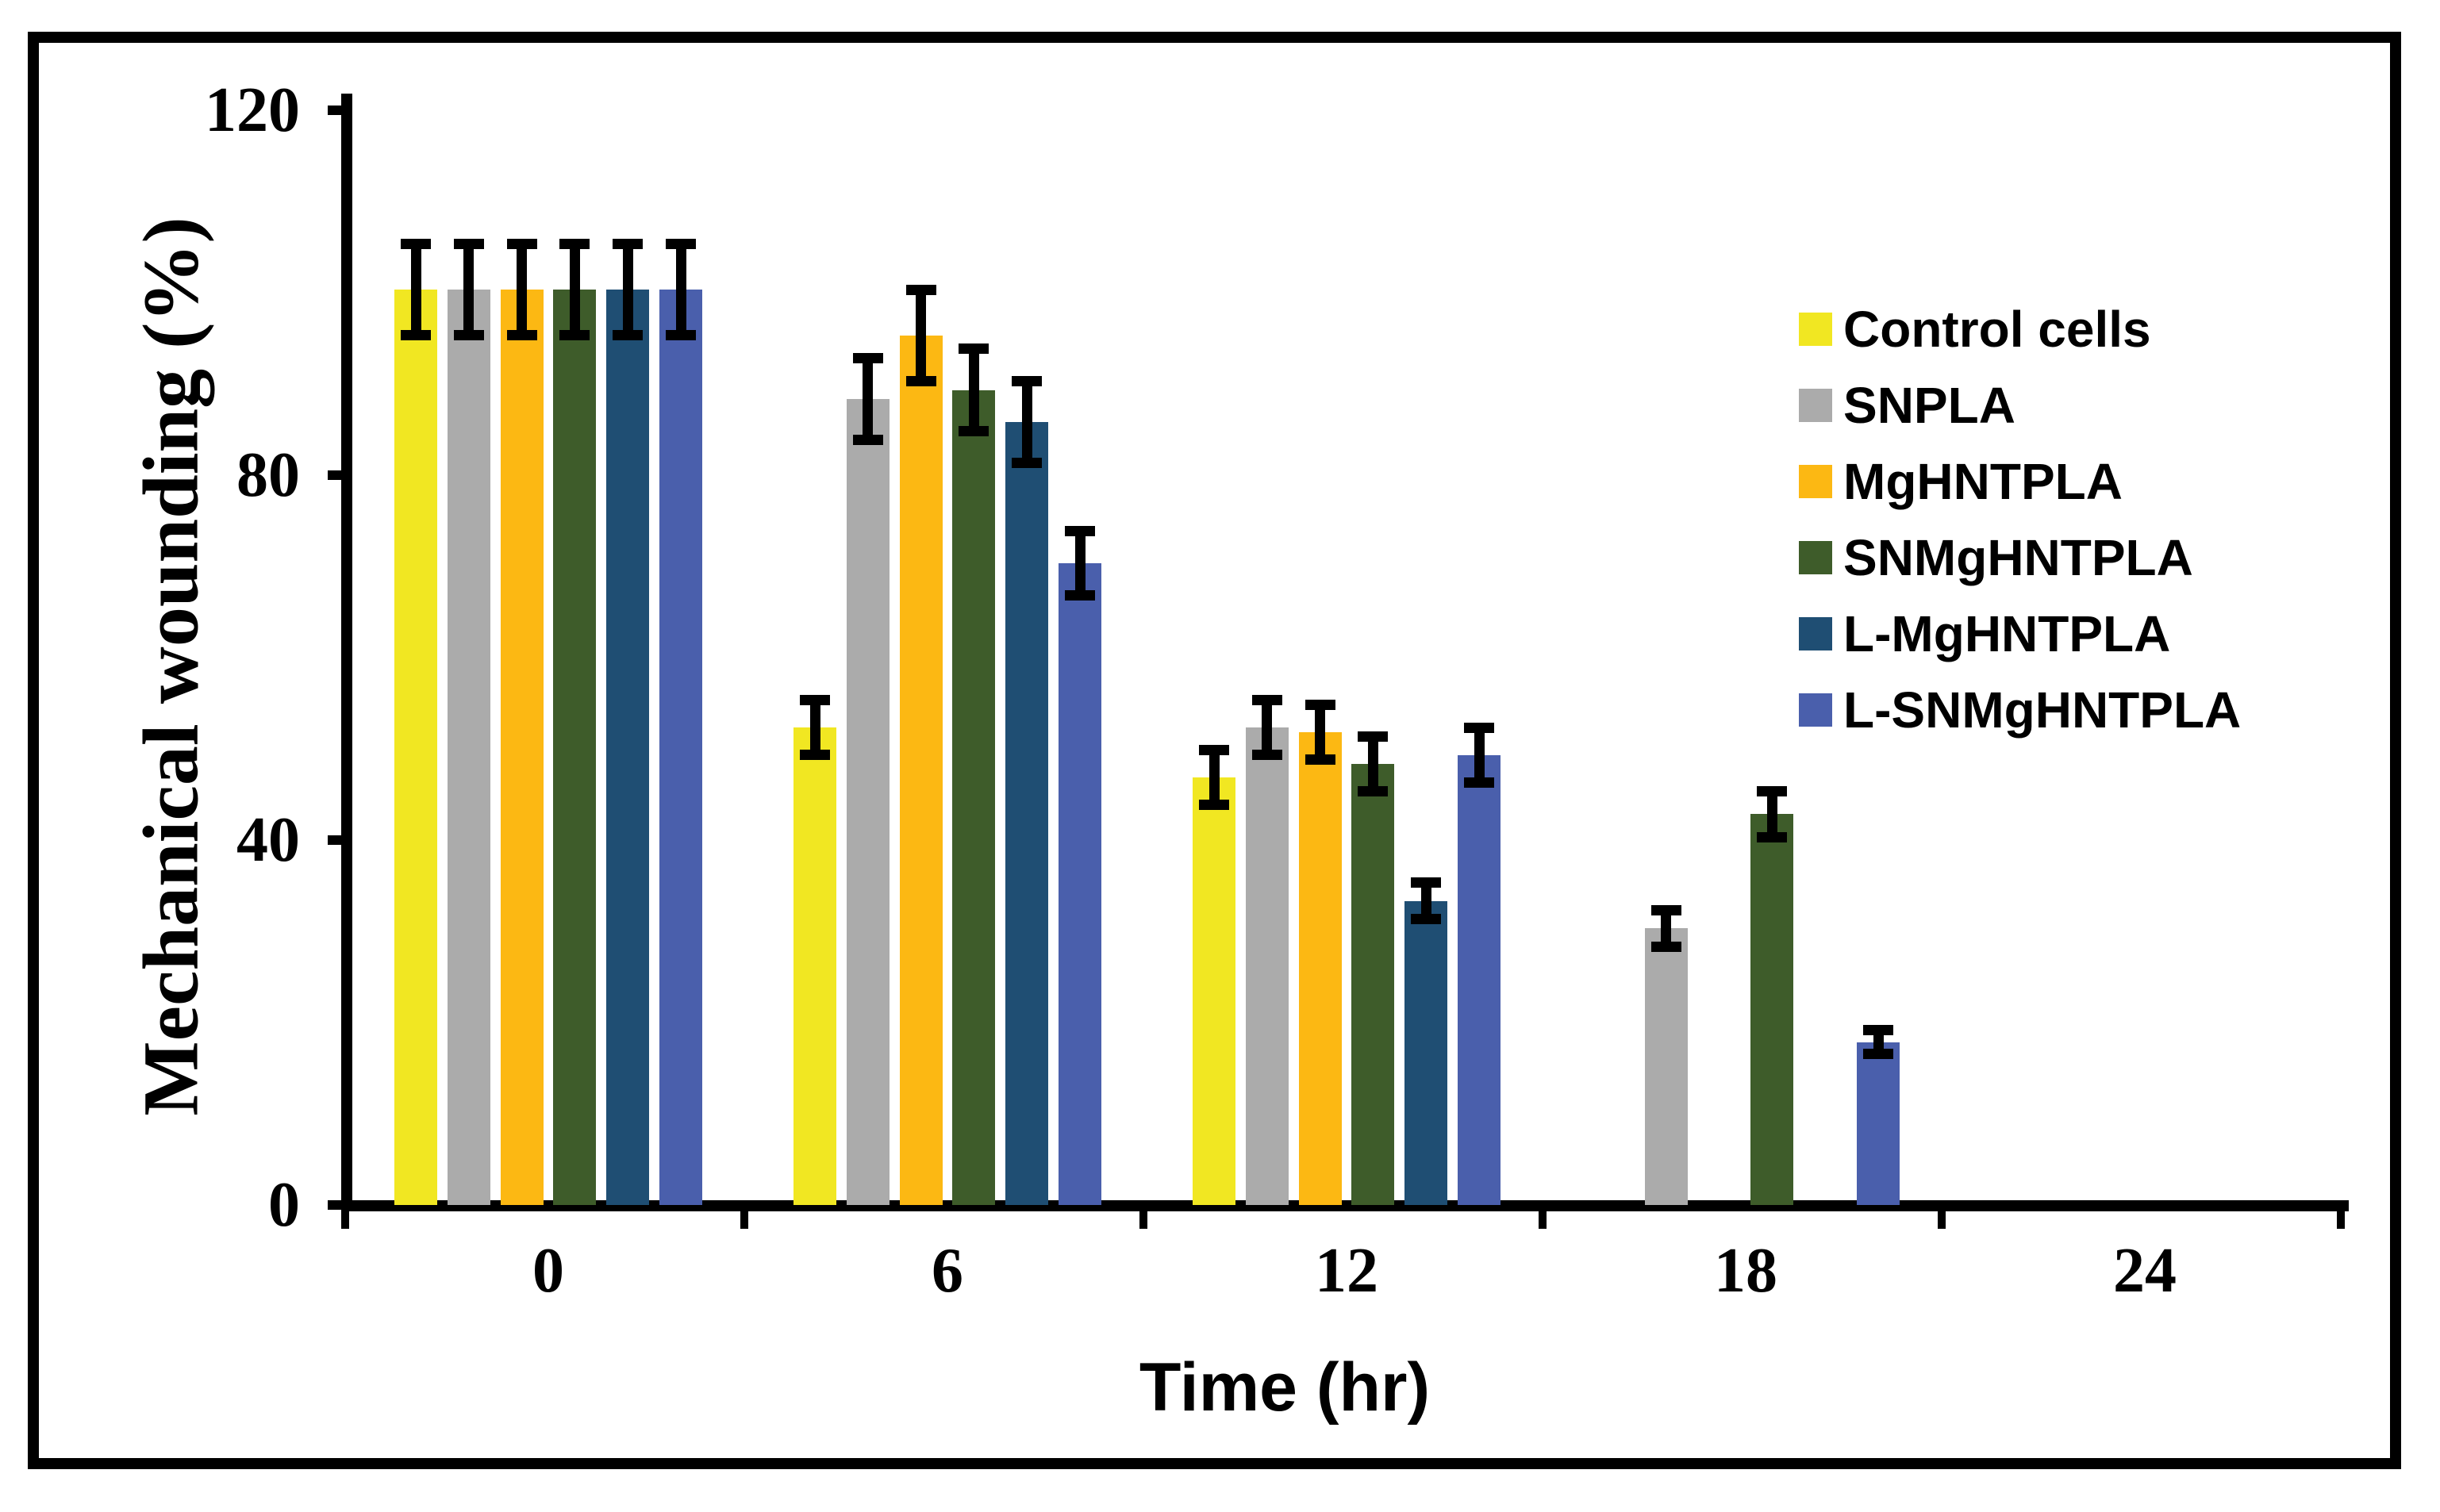 This screenshot has width=2440, height=1512. What do you see at coordinates (814, 966) in the screenshot?
I see `bar-control-cells-t6` at bounding box center [814, 966].